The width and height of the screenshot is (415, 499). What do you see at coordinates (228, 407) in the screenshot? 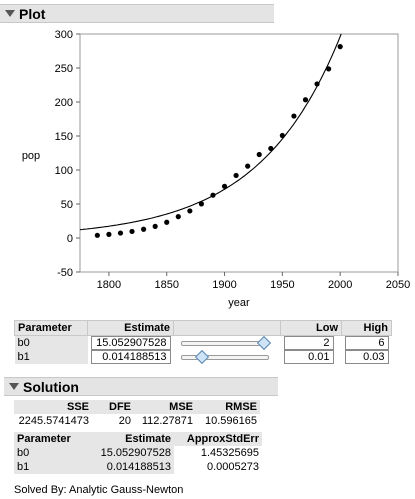
I see `rmse-header: RMSE` at bounding box center [228, 407].